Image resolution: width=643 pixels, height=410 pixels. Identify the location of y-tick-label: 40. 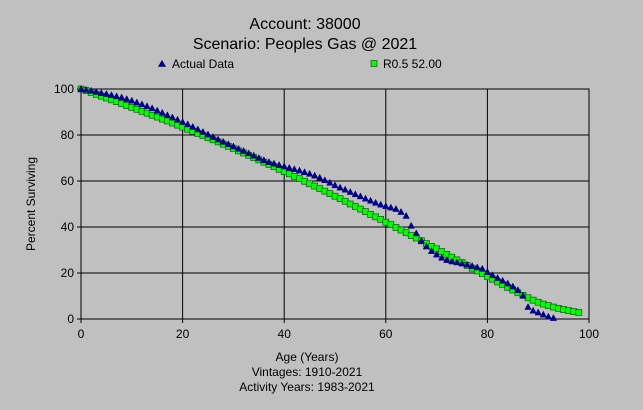
(68, 227).